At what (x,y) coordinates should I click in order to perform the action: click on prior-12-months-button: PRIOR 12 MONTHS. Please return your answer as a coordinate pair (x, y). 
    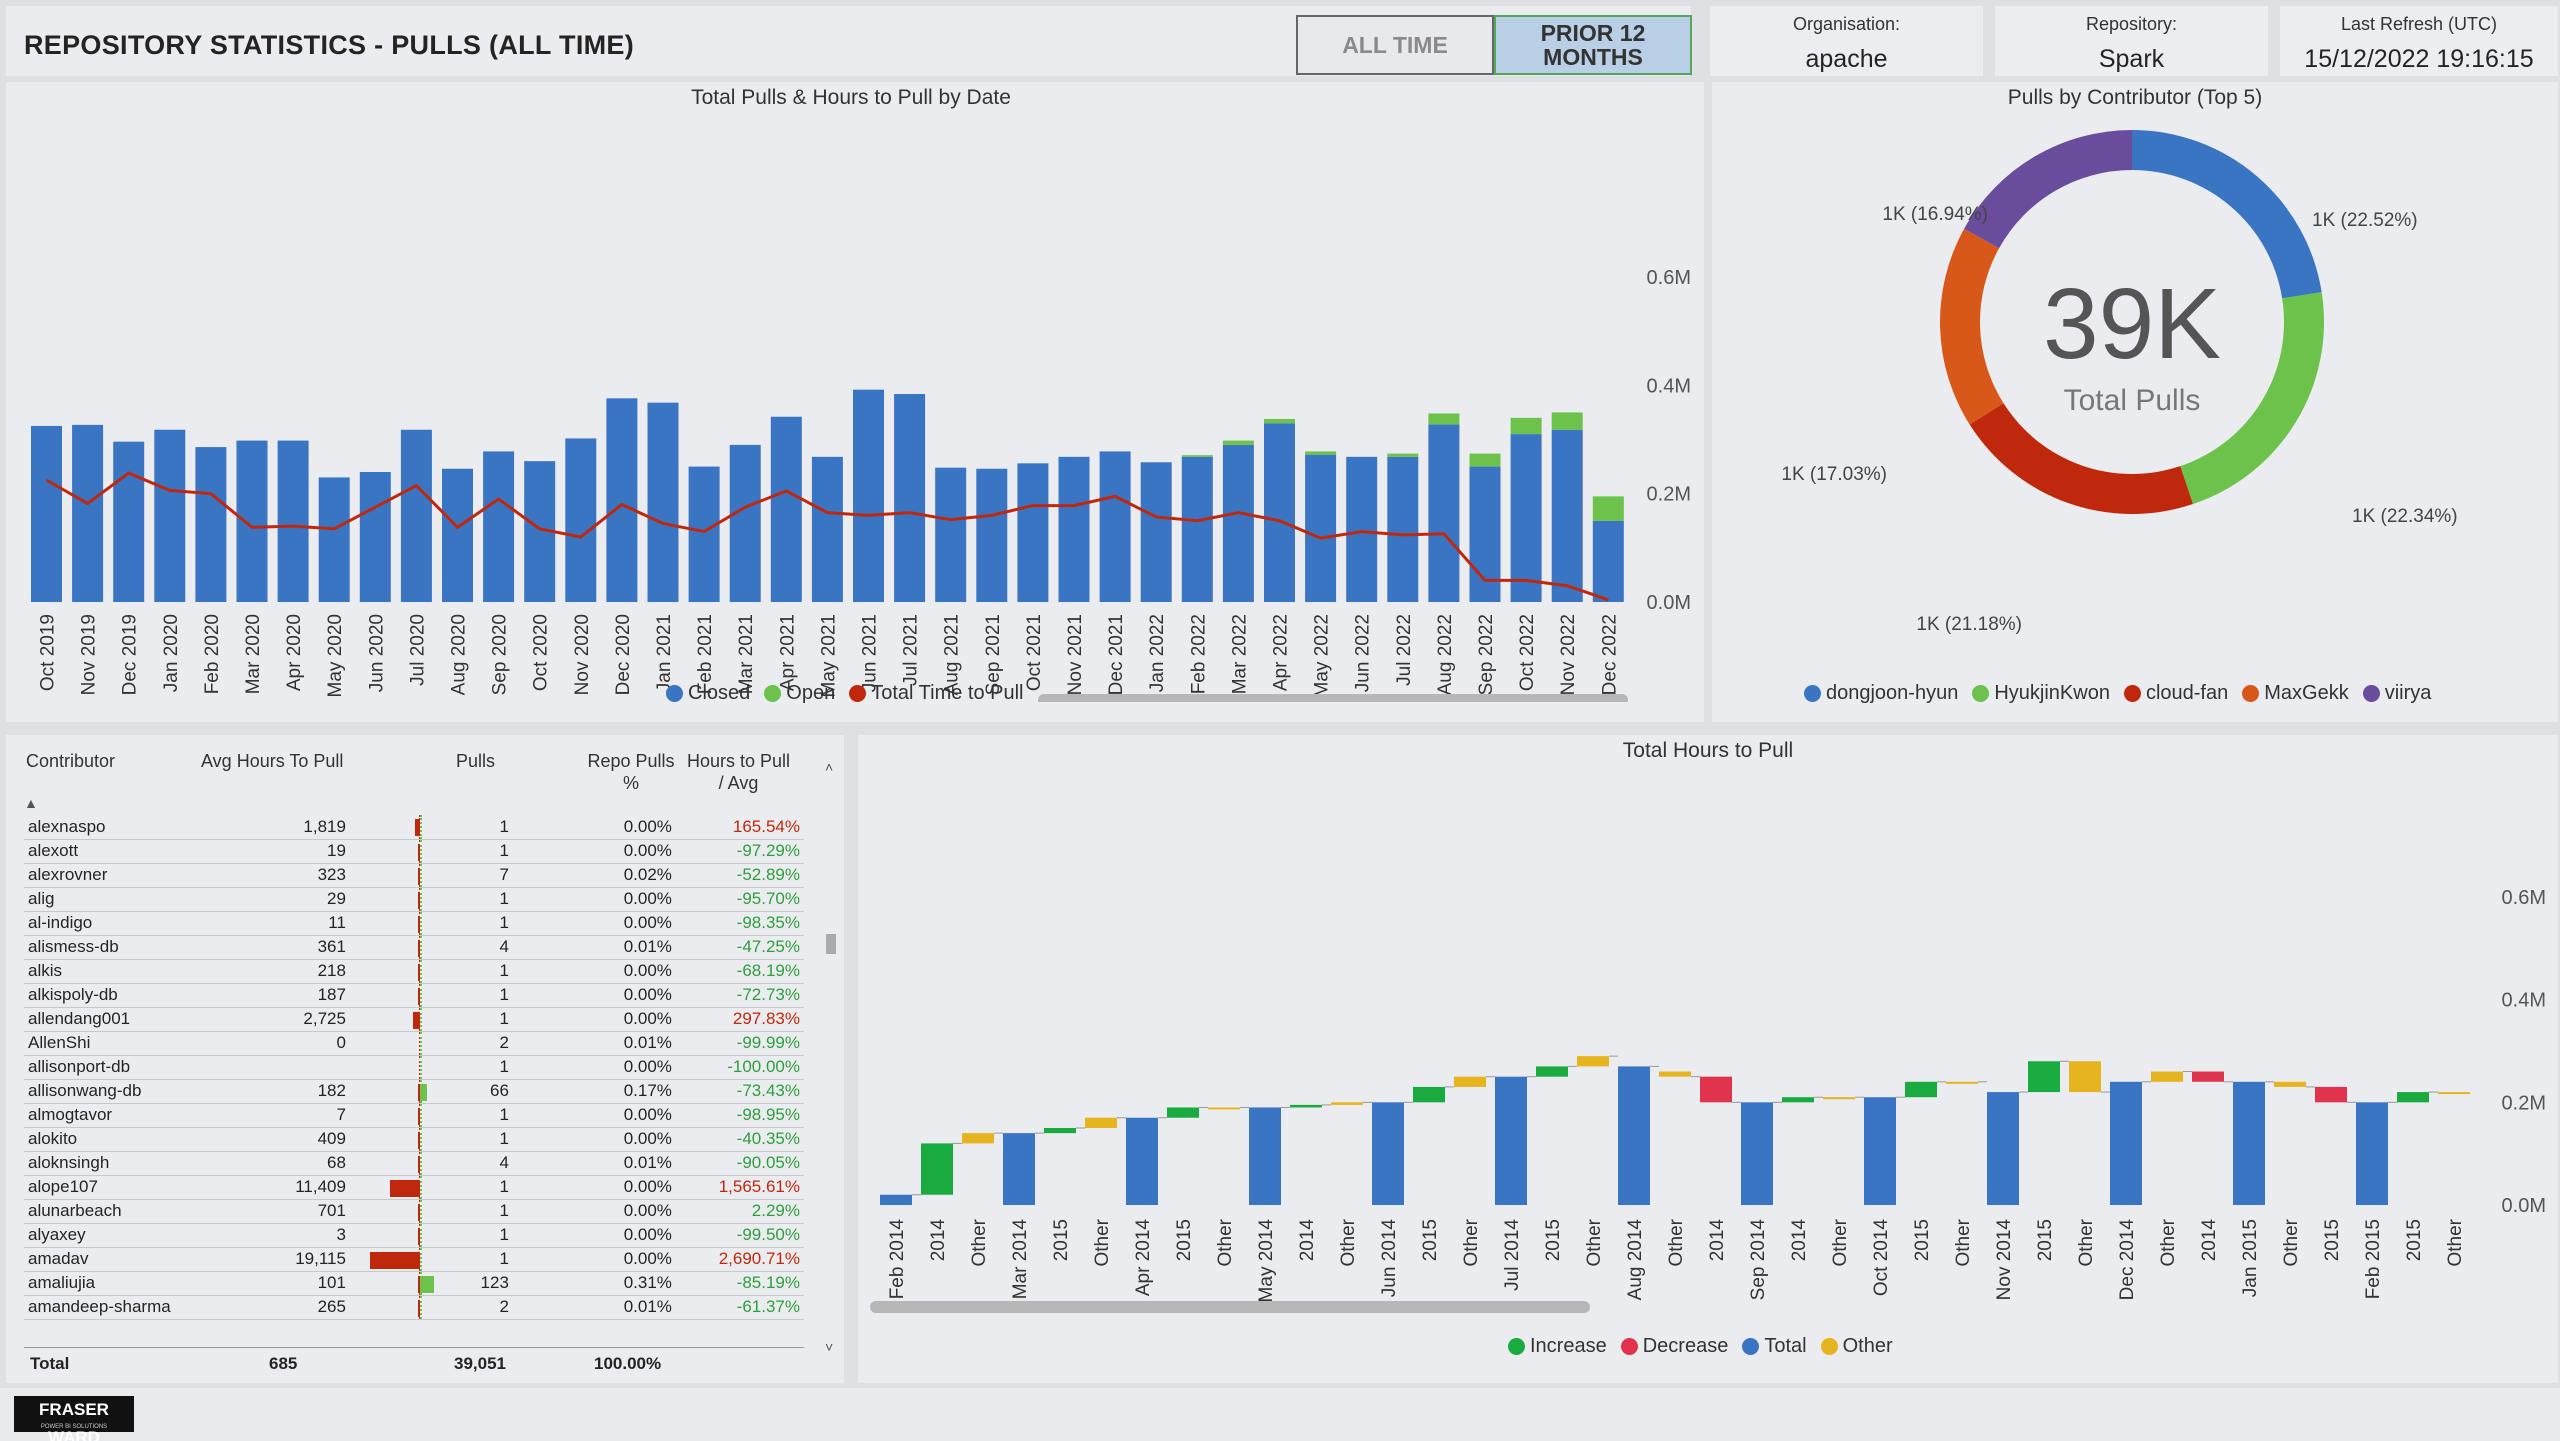
    Looking at the image, I should click on (1593, 45).